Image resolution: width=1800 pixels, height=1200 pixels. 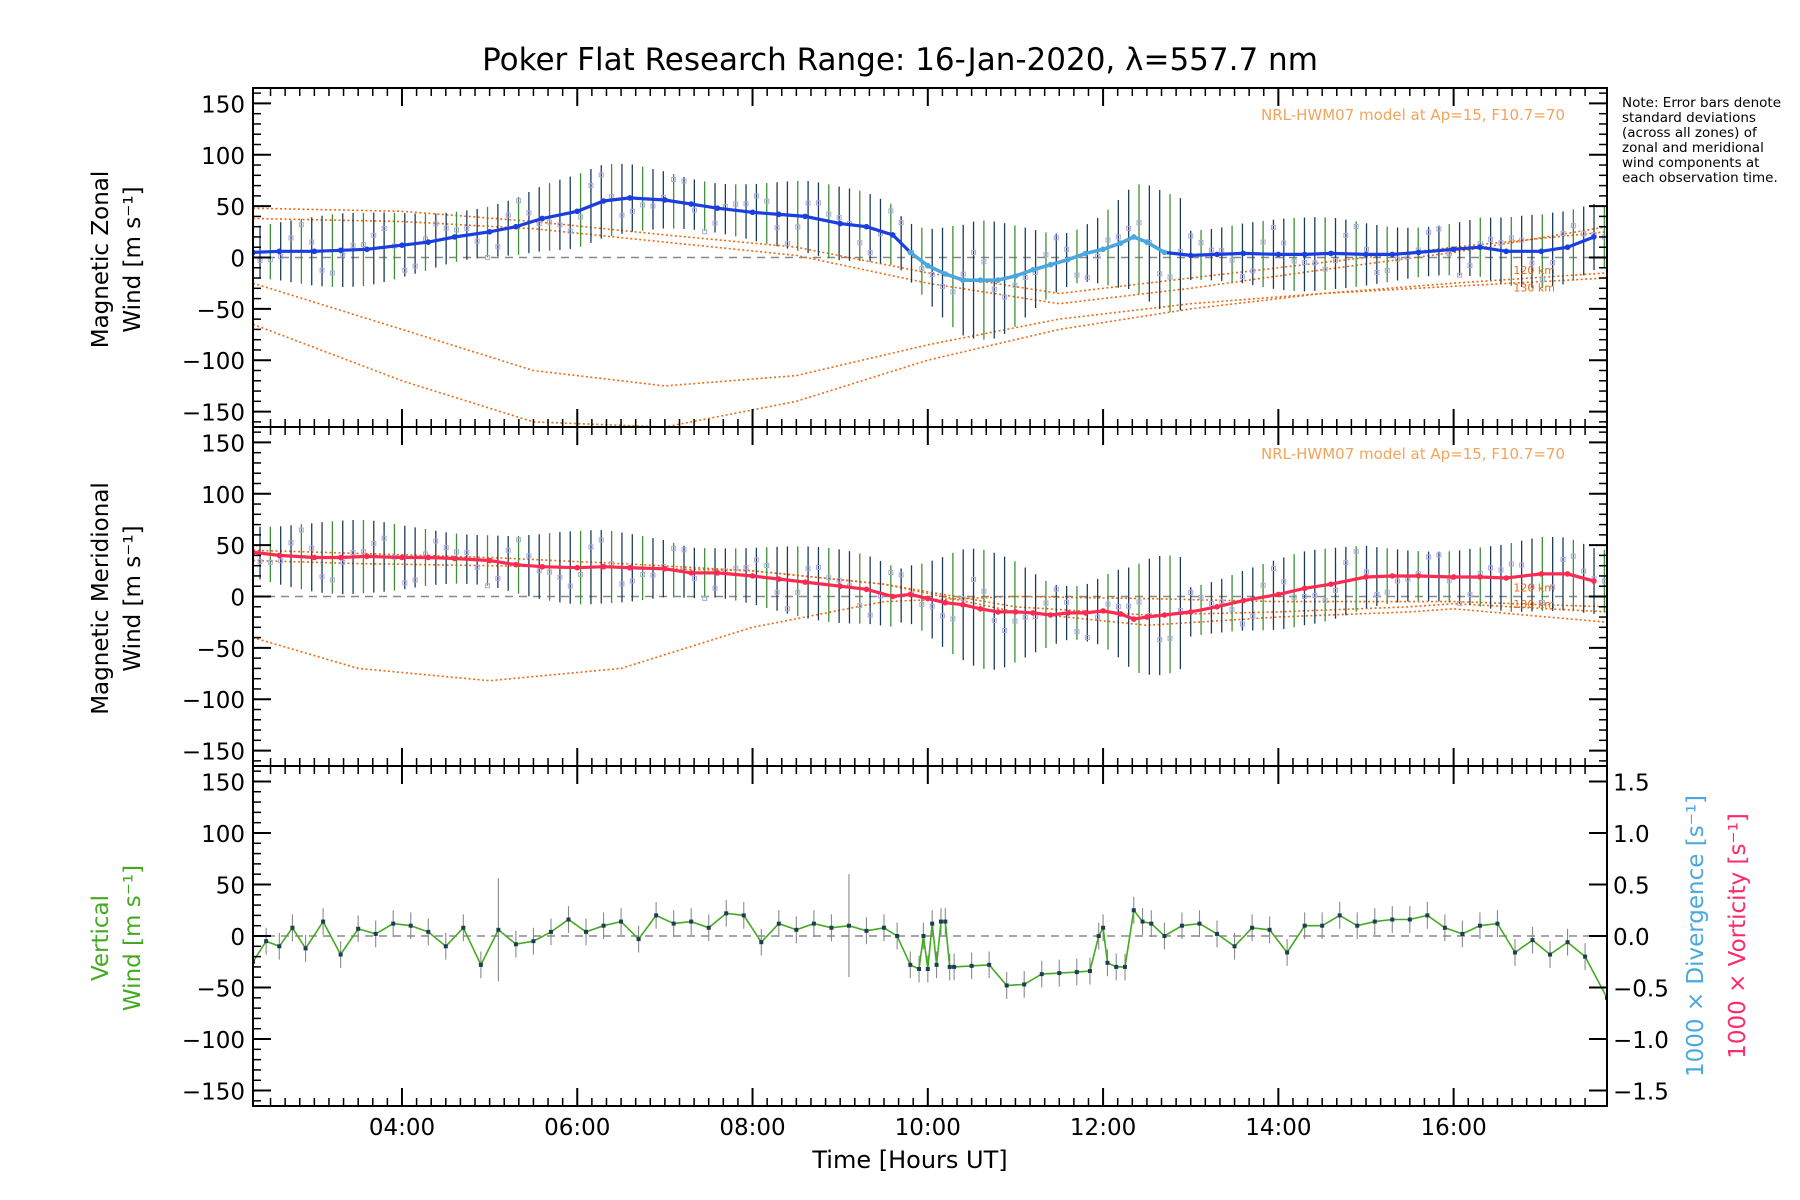 What do you see at coordinates (1631, 835) in the screenshot?
I see `right-tick-label: 1.0` at bounding box center [1631, 835].